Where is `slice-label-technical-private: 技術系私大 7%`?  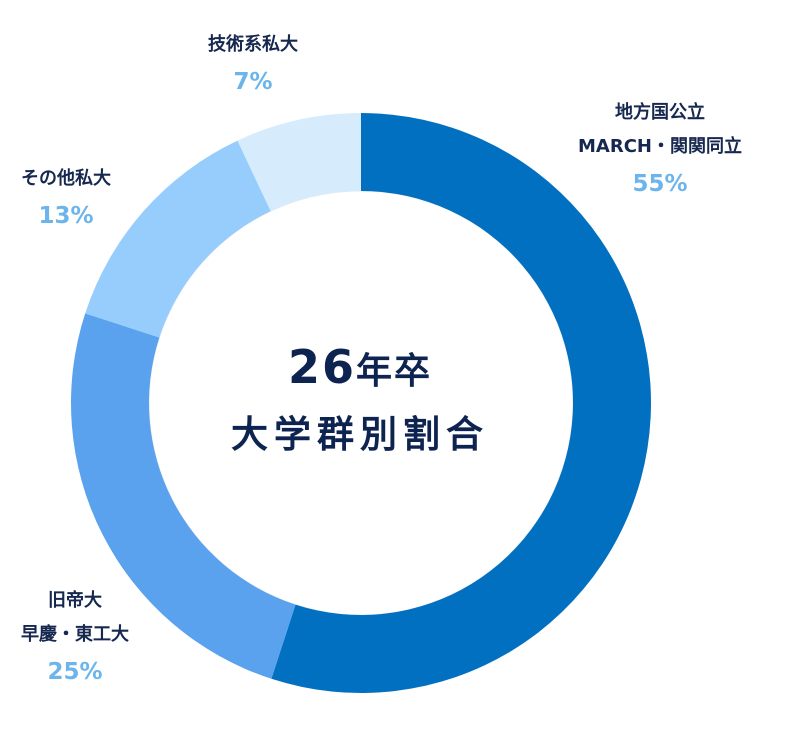
slice-label-technical-private: 技術系私大 7% is located at coordinates (253, 65).